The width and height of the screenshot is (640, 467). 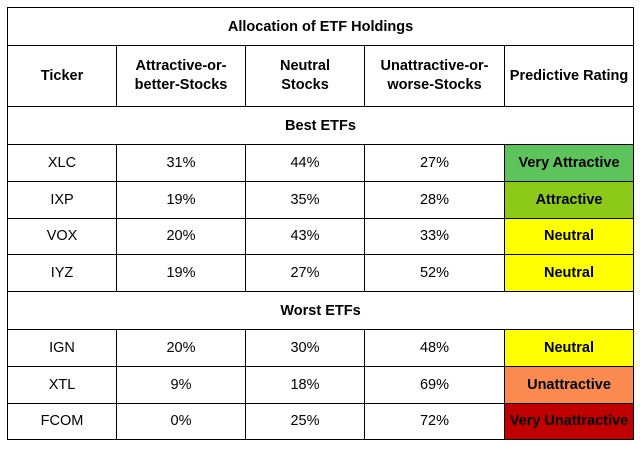 What do you see at coordinates (181, 384) in the screenshot?
I see `attractive-cell: 9%` at bounding box center [181, 384].